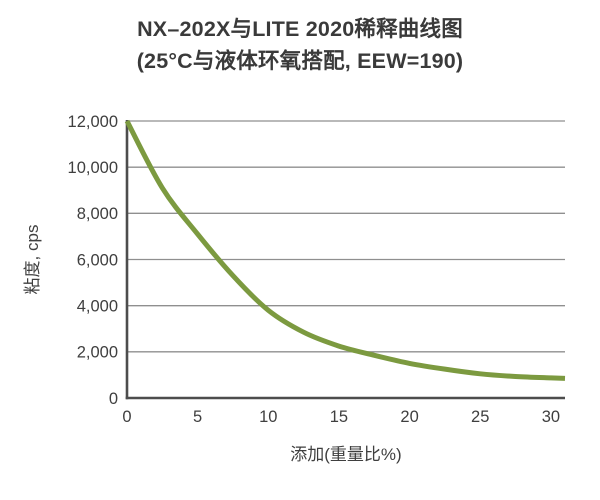 The width and height of the screenshot is (600, 500). I want to click on x-tick-label-25: 25, so click(480, 417).